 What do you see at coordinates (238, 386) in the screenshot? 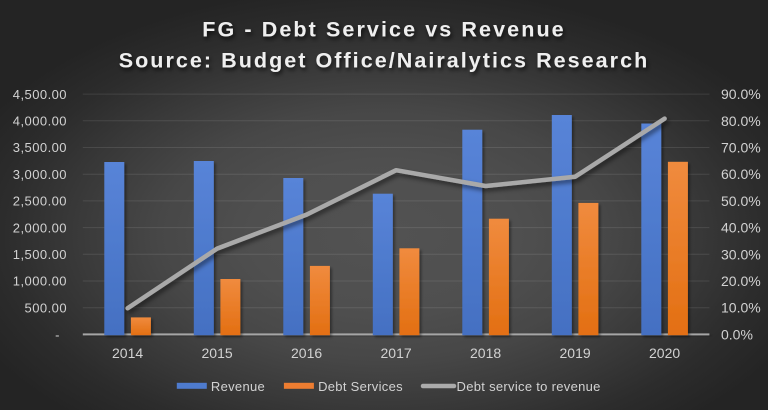
I see `svg-text: Revenue` at bounding box center [238, 386].